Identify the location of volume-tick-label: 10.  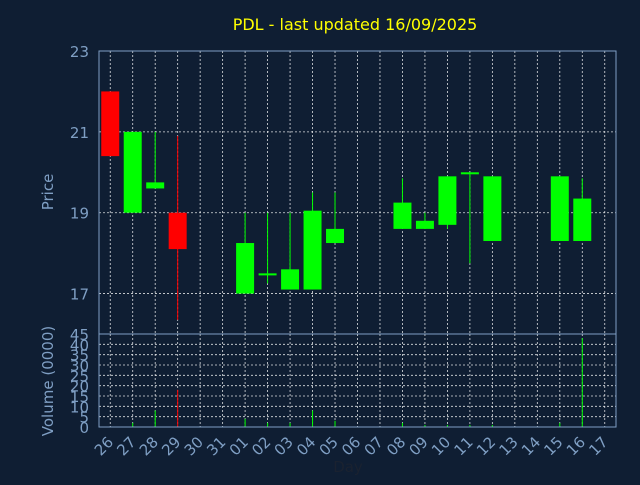
(79, 407).